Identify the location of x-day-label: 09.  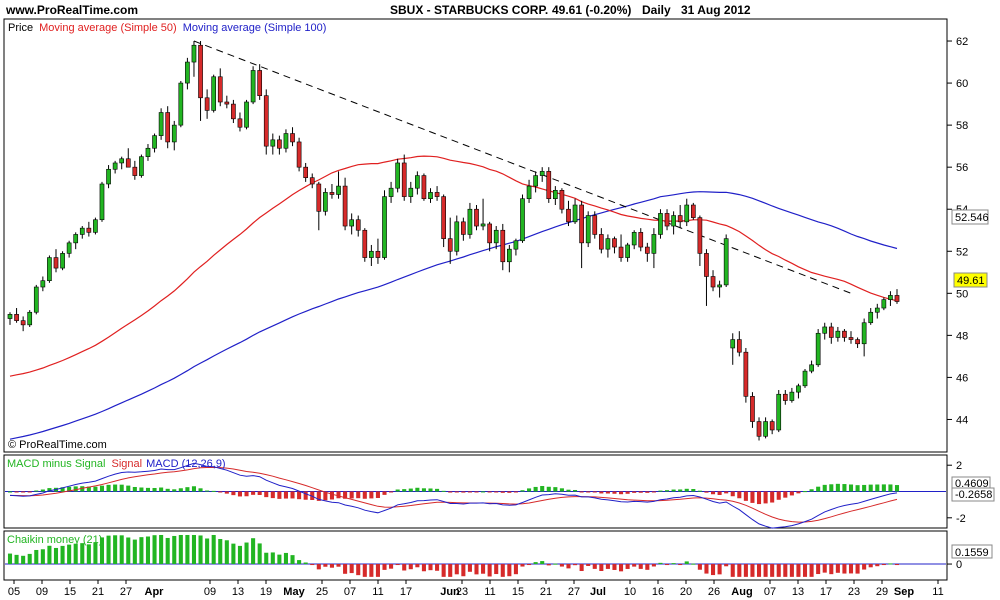
(210, 592).